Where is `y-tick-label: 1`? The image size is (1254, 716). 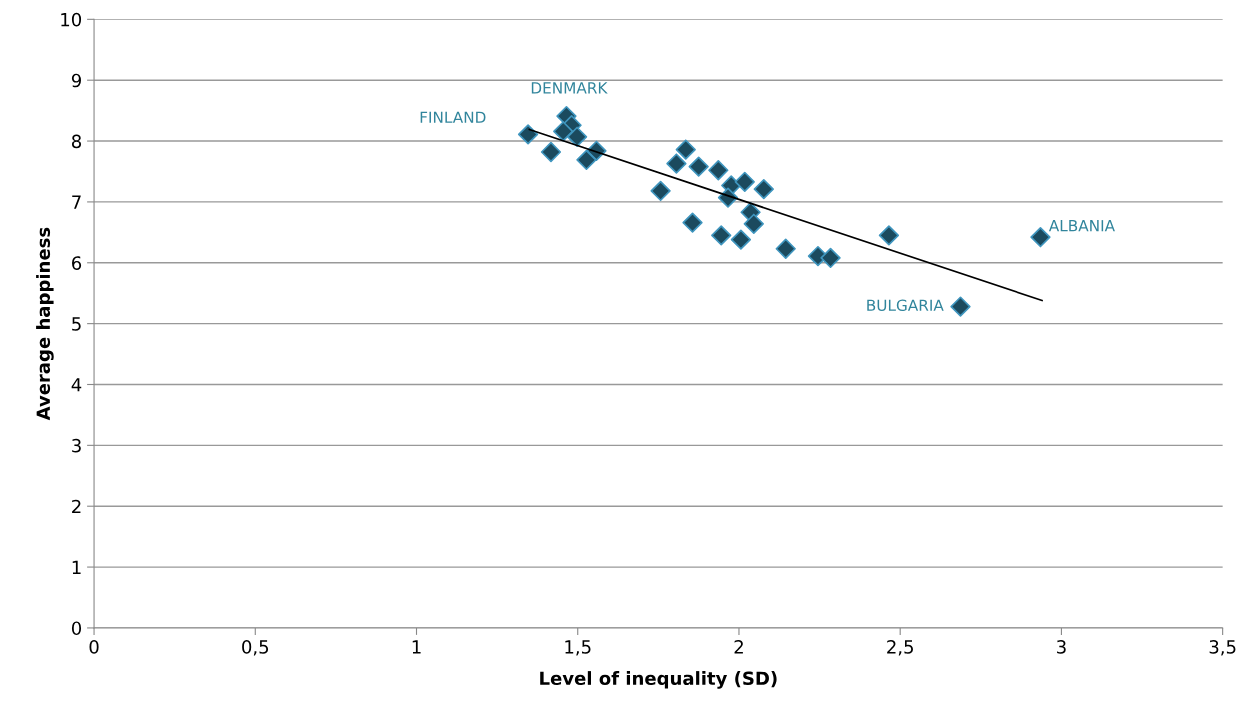 y-tick-label: 1 is located at coordinates (76, 567).